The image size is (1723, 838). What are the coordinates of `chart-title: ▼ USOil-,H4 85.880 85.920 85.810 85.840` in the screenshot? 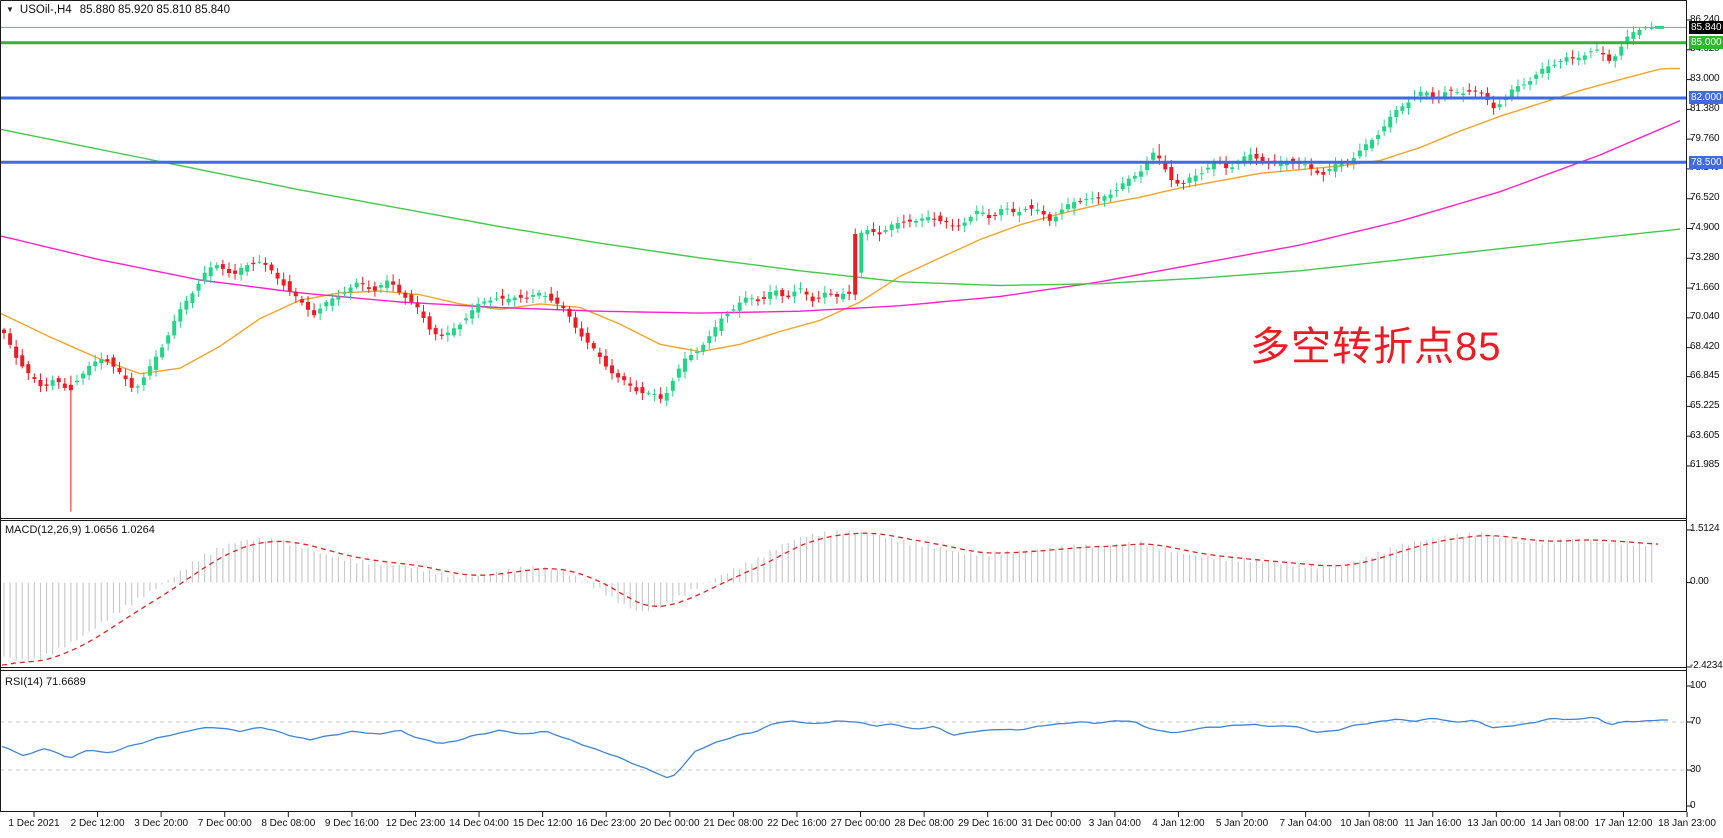 It's located at (118, 10).